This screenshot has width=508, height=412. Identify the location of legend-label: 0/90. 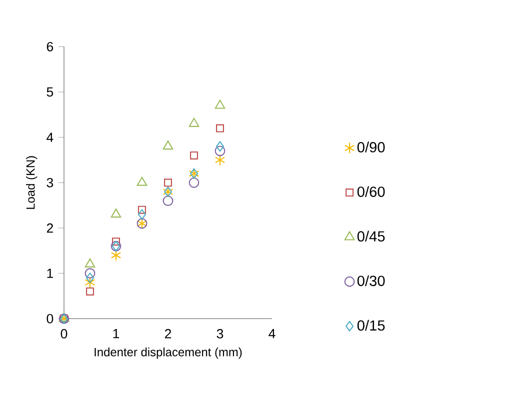
(371, 147).